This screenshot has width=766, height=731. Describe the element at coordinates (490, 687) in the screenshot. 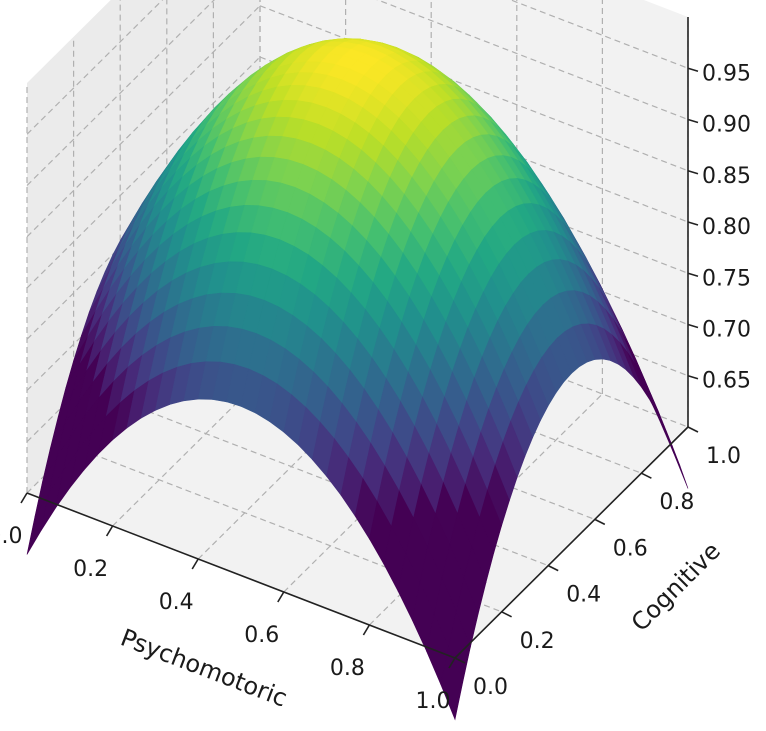

I see `y-tick-label: 0.0` at that location.